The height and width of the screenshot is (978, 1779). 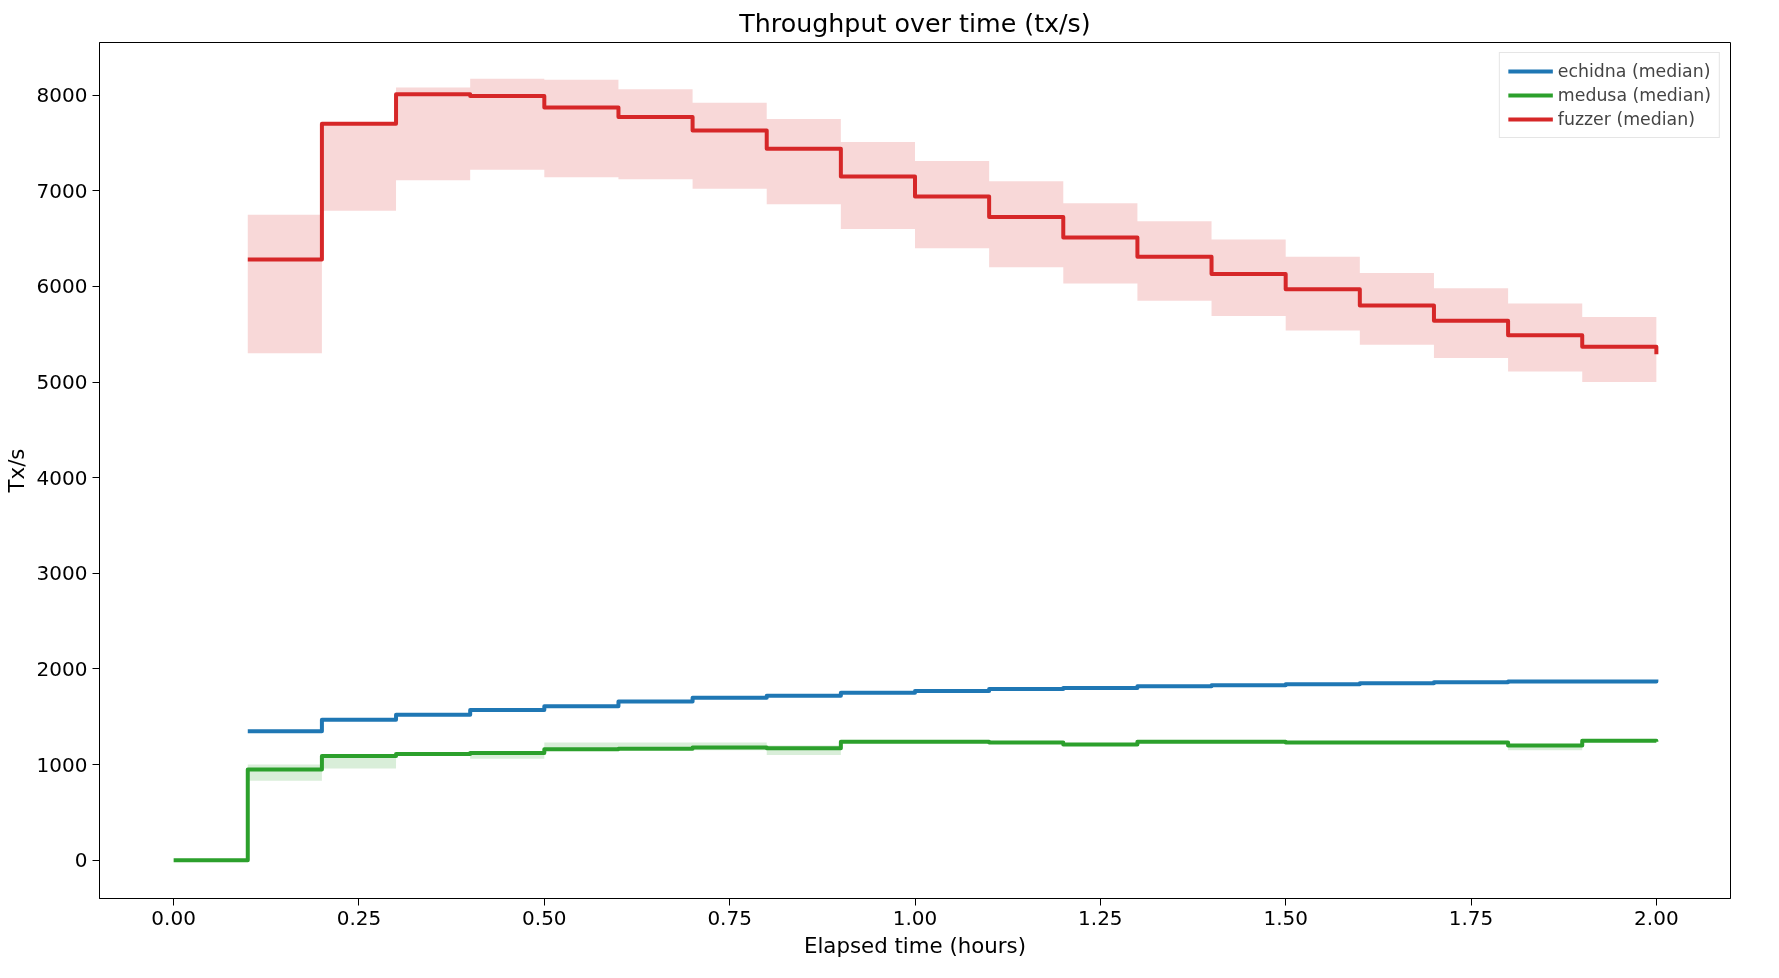 What do you see at coordinates (729, 917) in the screenshot?
I see `x-tick-label: 0.75` at bounding box center [729, 917].